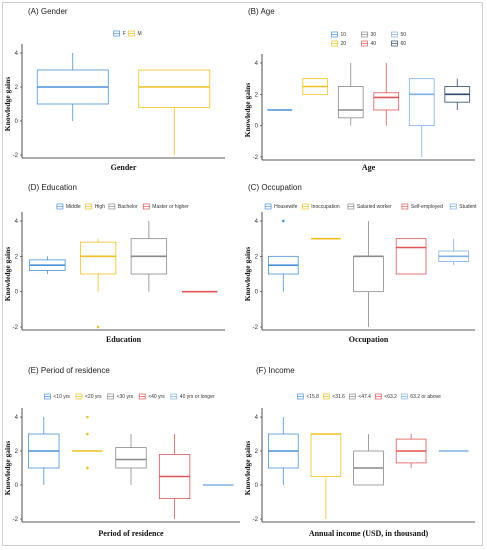  Describe the element at coordinates (275, 187) in the screenshot. I see `panel-title: (C) Occupation` at that location.